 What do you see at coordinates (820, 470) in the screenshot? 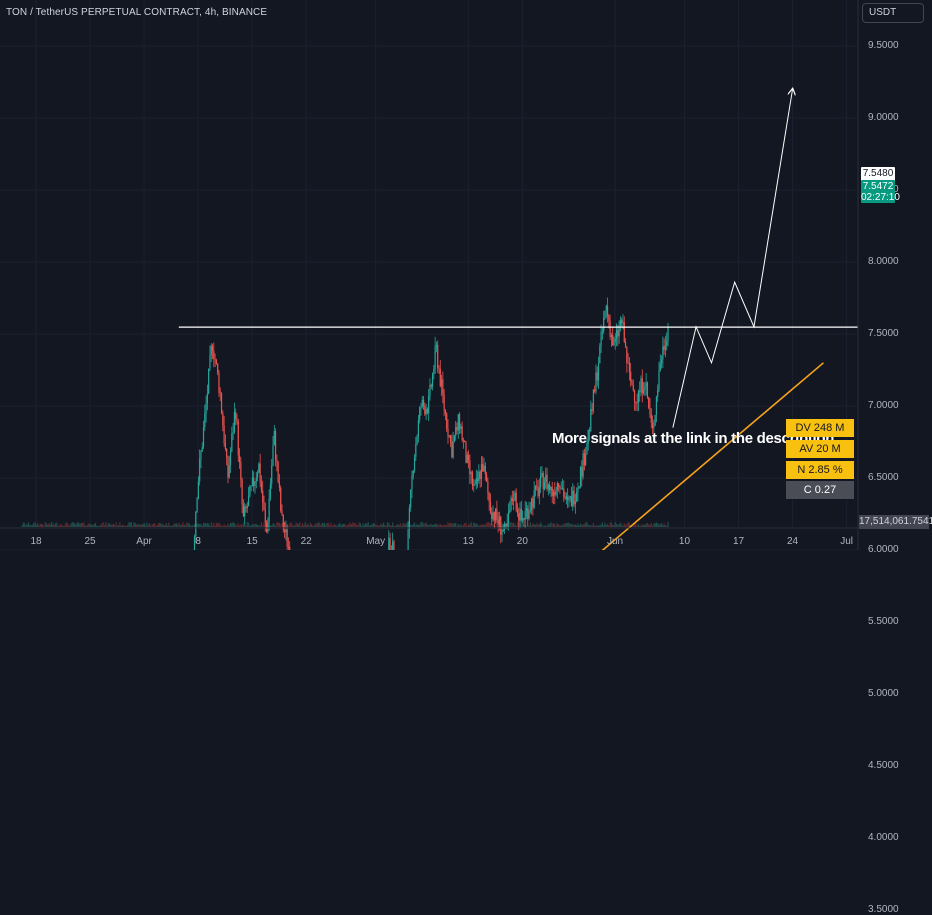
I see `stat-n-badge: N 2.85 %` at bounding box center [820, 470].